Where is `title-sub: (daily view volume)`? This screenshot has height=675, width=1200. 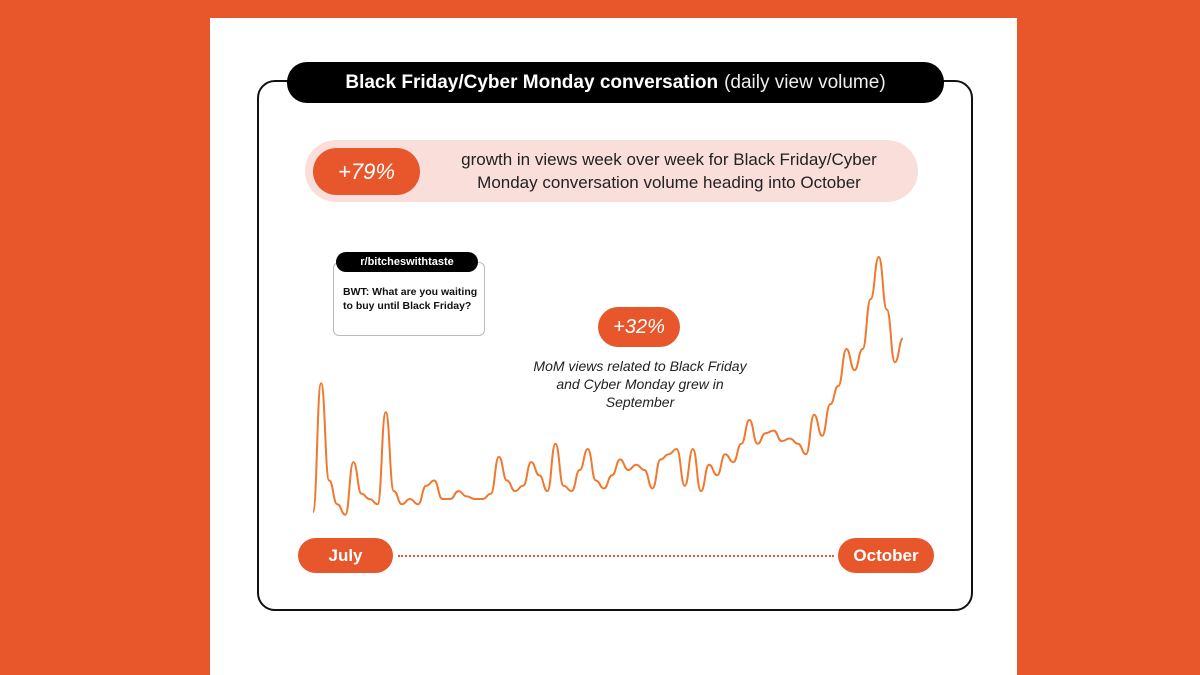 title-sub: (daily view volume) is located at coordinates (805, 82).